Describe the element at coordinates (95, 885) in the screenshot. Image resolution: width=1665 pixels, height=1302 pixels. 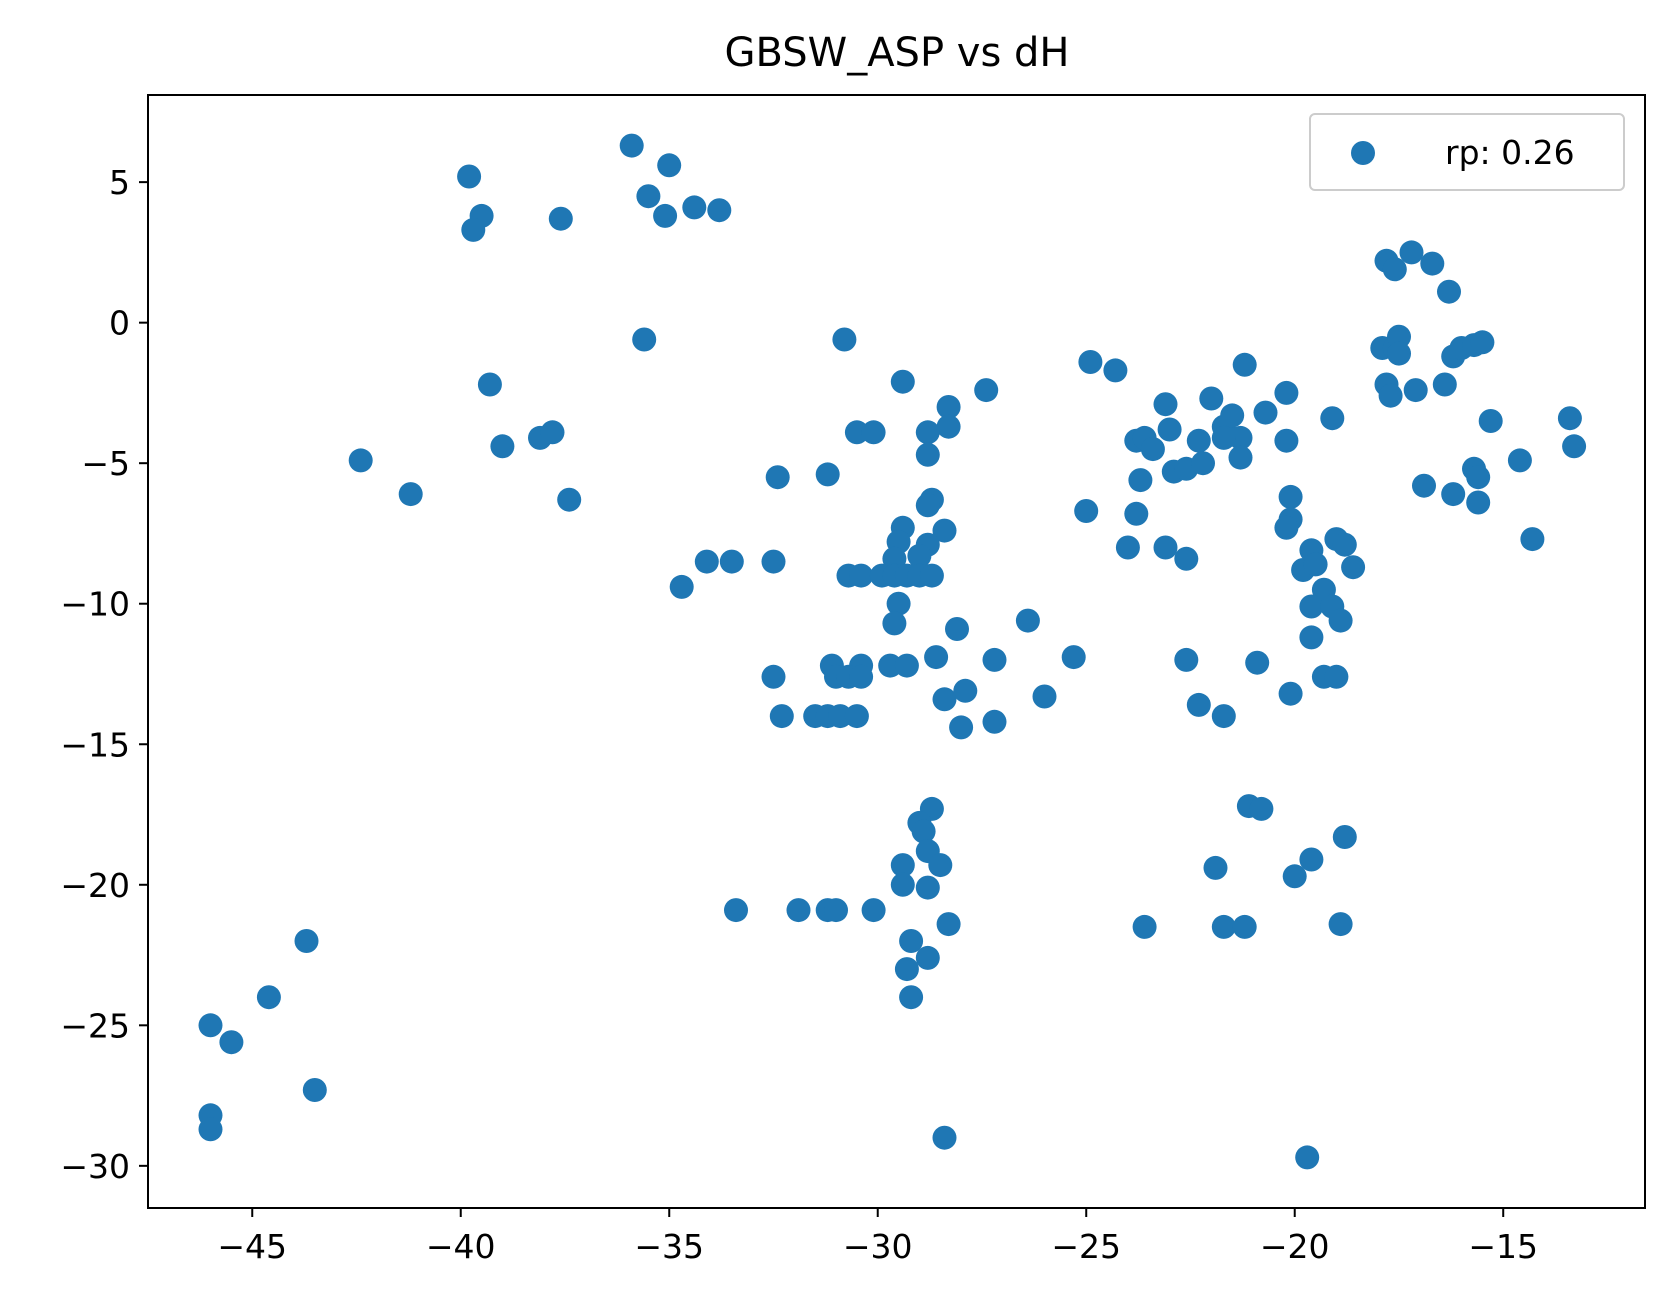
I see `y-tick-label: −20` at that location.